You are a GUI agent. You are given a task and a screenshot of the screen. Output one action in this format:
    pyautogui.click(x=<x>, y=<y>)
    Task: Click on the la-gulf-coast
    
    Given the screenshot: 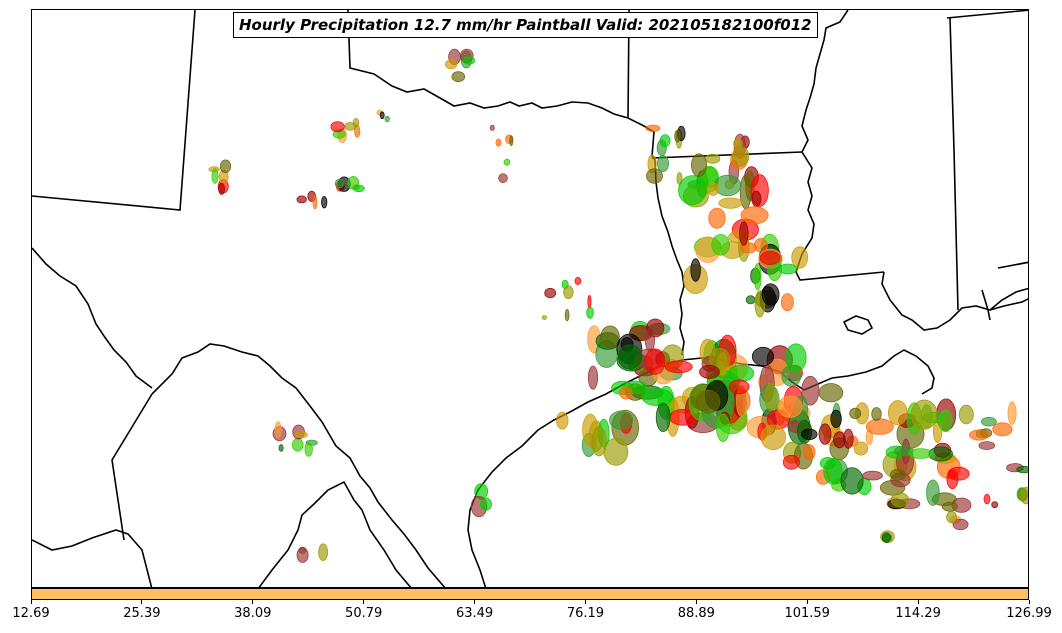 What is the action you would take?
    pyautogui.click(x=869, y=372)
    